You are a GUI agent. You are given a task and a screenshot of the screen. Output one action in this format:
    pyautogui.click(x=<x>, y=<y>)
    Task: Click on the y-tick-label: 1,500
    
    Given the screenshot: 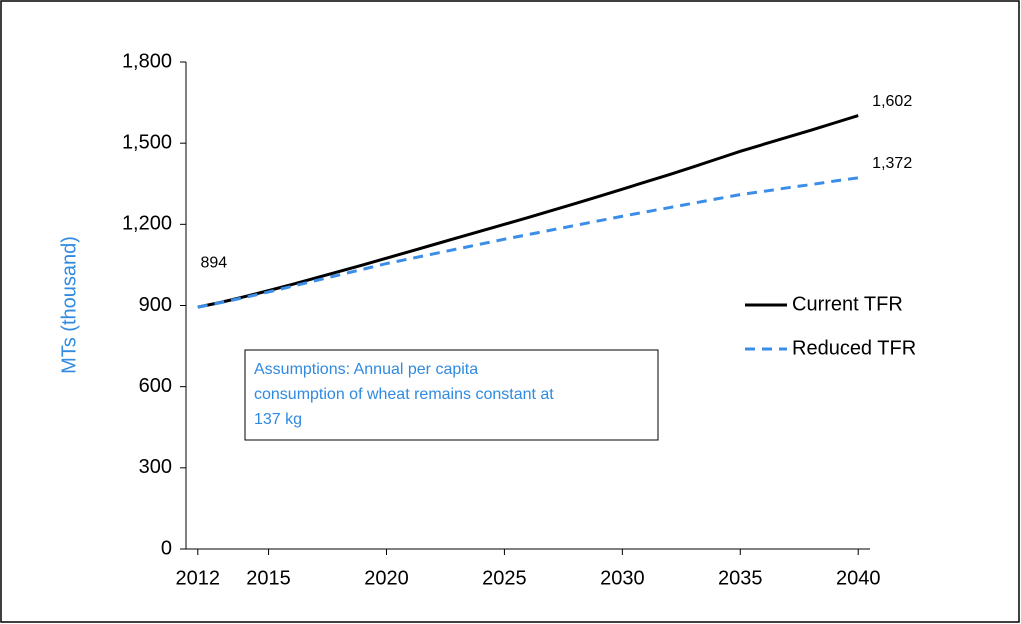 What is the action you would take?
    pyautogui.click(x=147, y=142)
    